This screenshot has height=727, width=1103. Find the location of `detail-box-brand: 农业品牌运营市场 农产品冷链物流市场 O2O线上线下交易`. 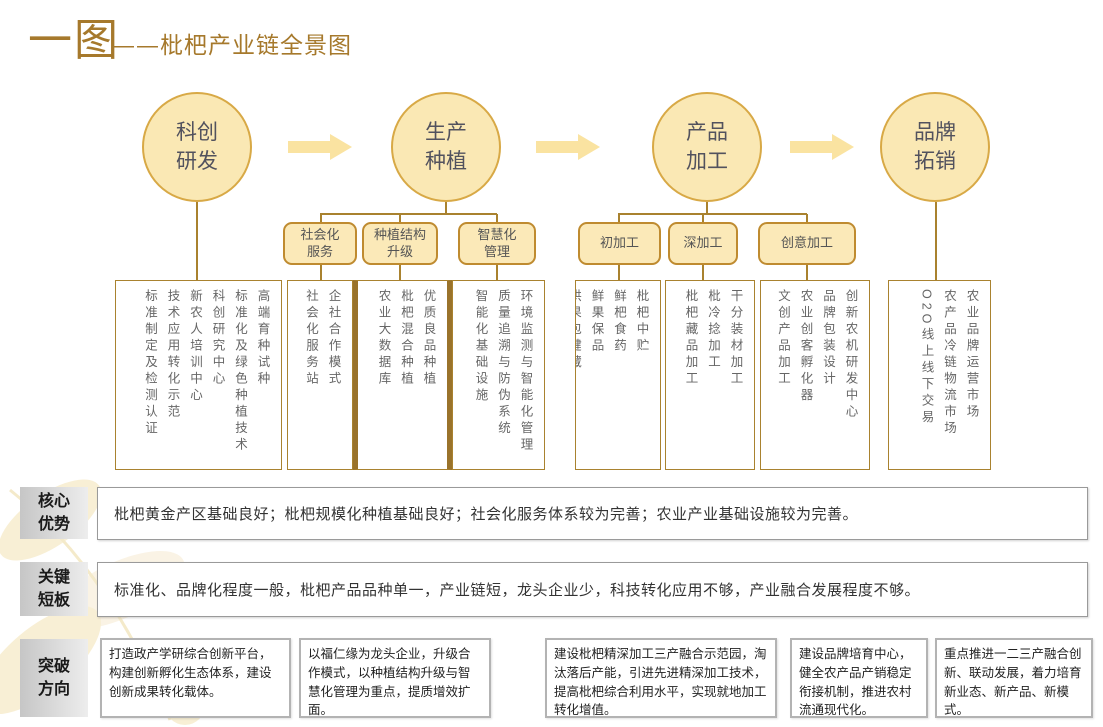

detail-box-brand: 农业品牌运营市场 农产品冷链物流市场 O2O线上线下交易 is located at coordinates (939, 375).